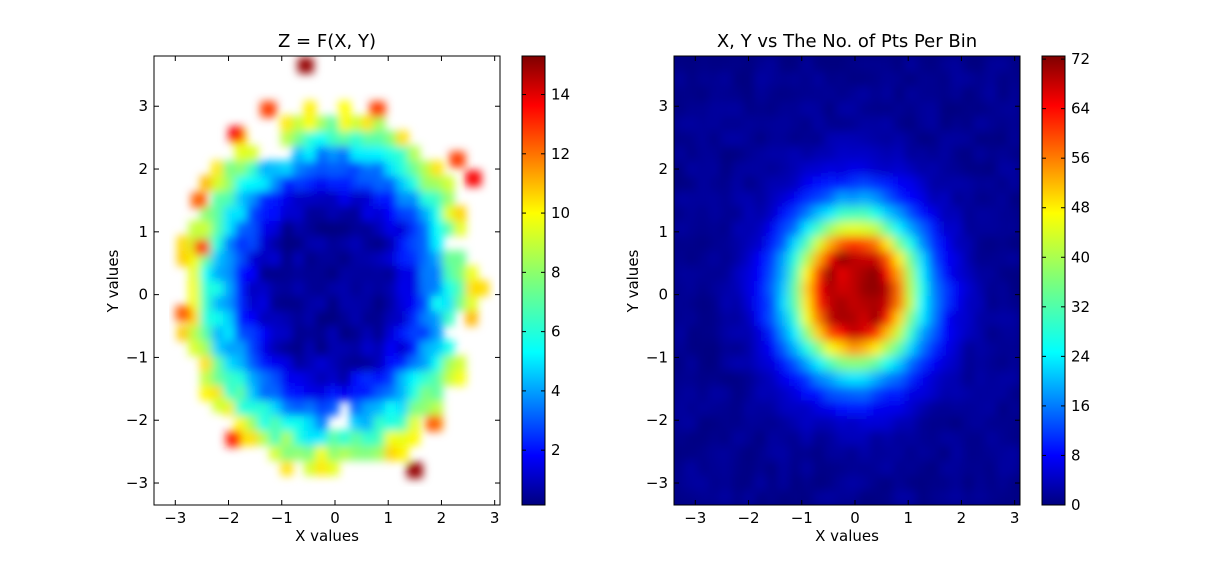 The height and width of the screenshot is (561, 1230). What do you see at coordinates (1080, 257) in the screenshot?
I see `colorbar-tick-label: 40` at bounding box center [1080, 257].